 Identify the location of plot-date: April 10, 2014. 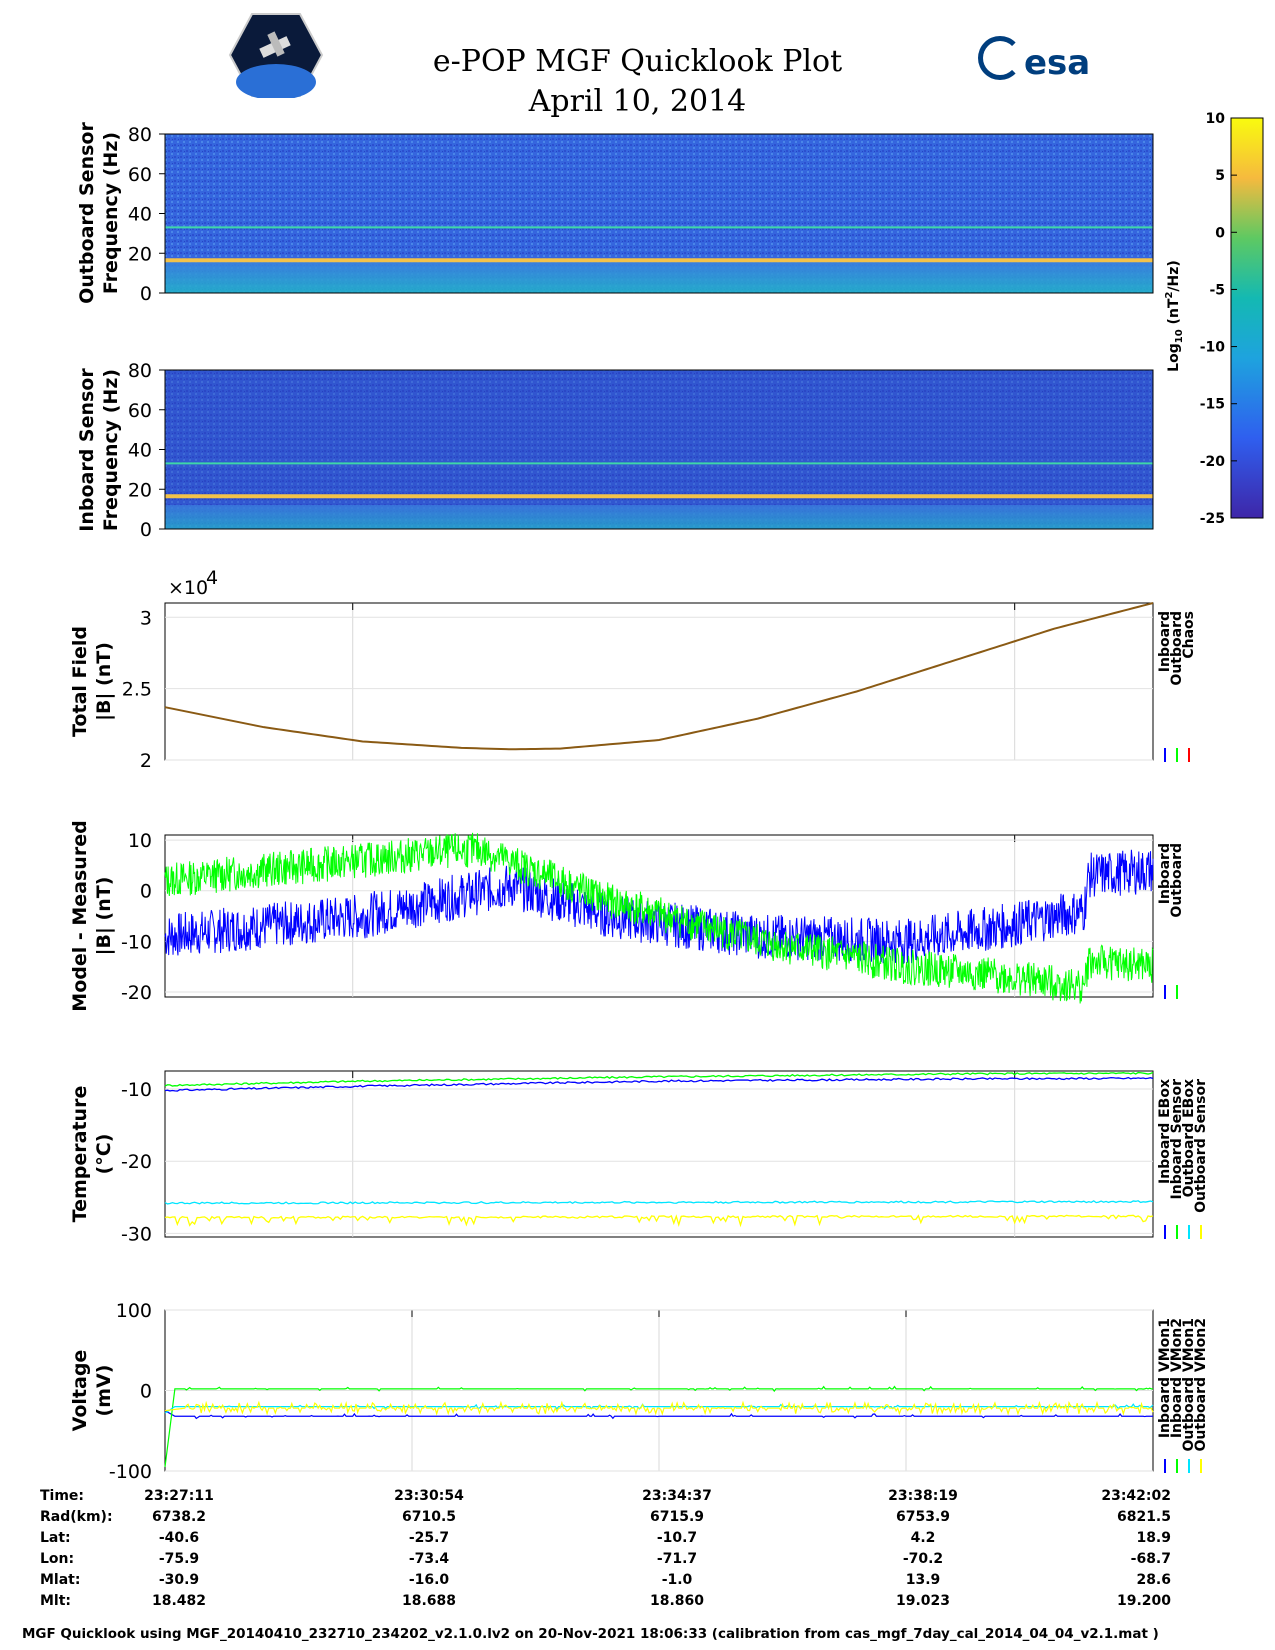
(637, 101).